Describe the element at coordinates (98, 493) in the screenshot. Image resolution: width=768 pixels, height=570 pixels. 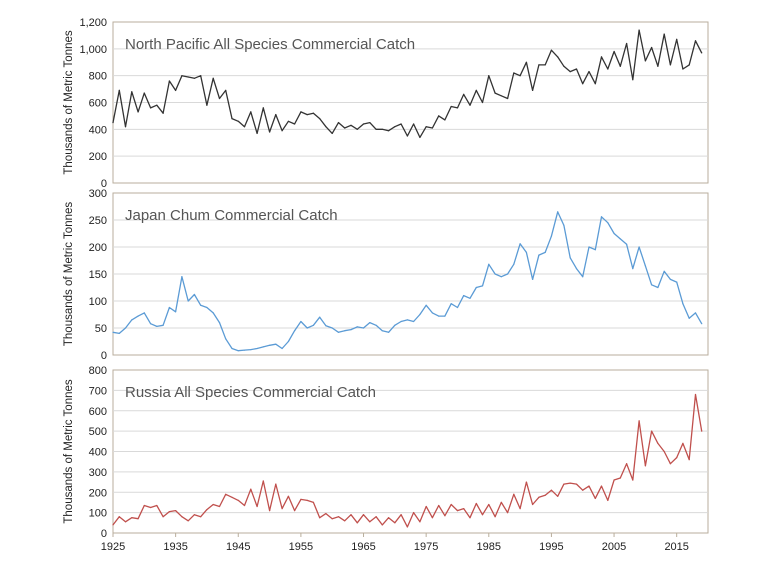
I see `y-tick-label: 200` at that location.